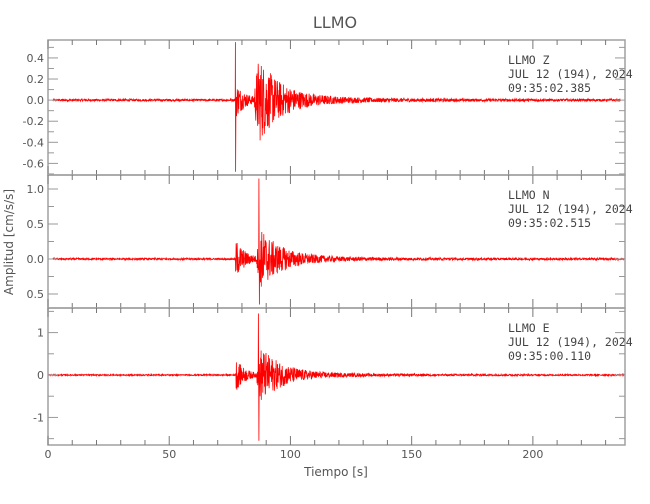 This screenshot has width=650, height=504. I want to click on x-tick-label: 100, so click(290, 454).